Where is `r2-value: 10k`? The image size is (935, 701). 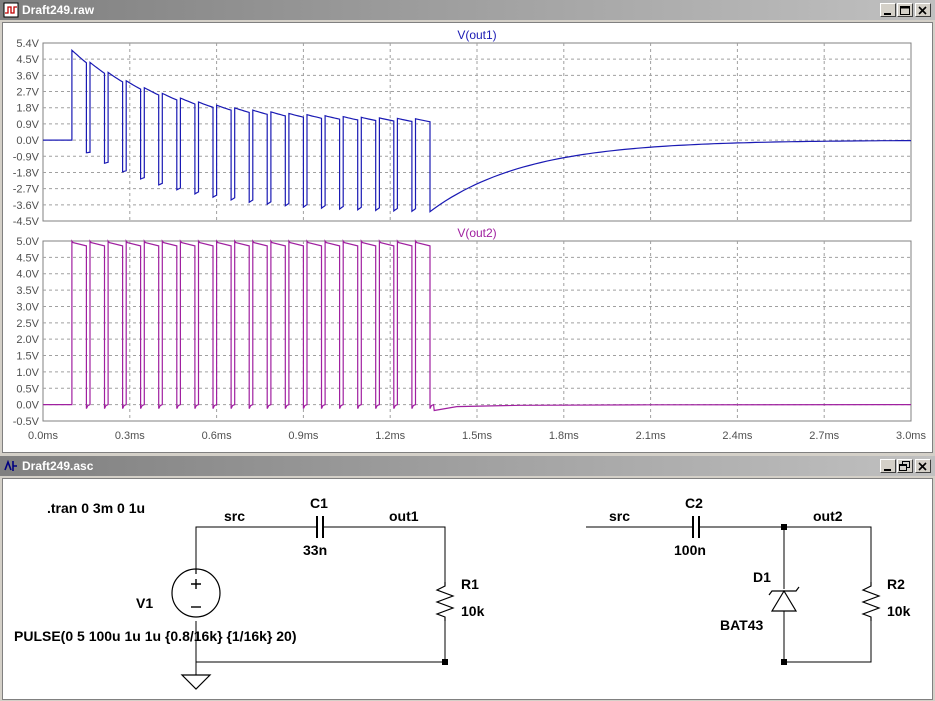
r2-value: 10k is located at coordinates (899, 611).